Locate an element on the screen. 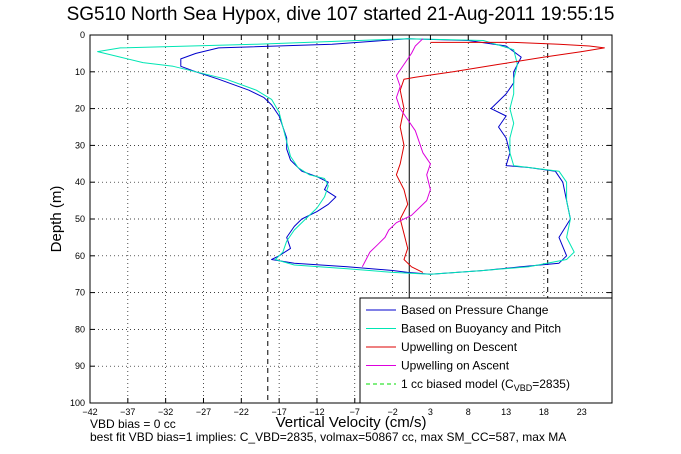 The height and width of the screenshot is (454, 681). legend-label-1: Based on Buoyancy and Pitch is located at coordinates (481, 329).